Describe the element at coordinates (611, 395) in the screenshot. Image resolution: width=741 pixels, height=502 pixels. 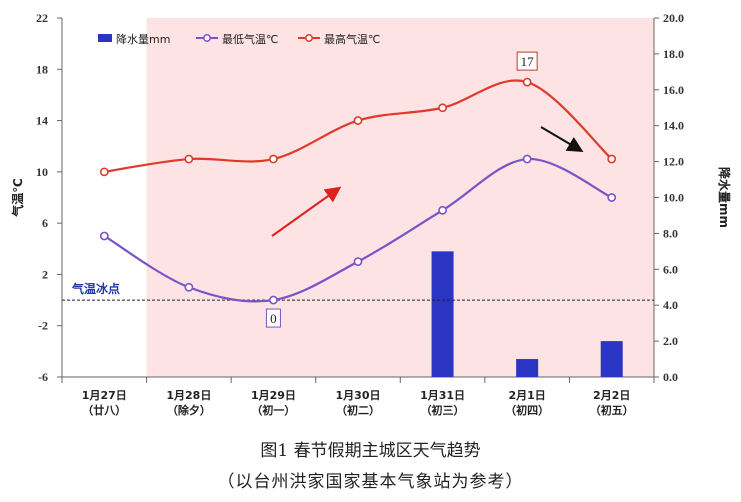
I see `x-tick-label: 2月2日` at that location.